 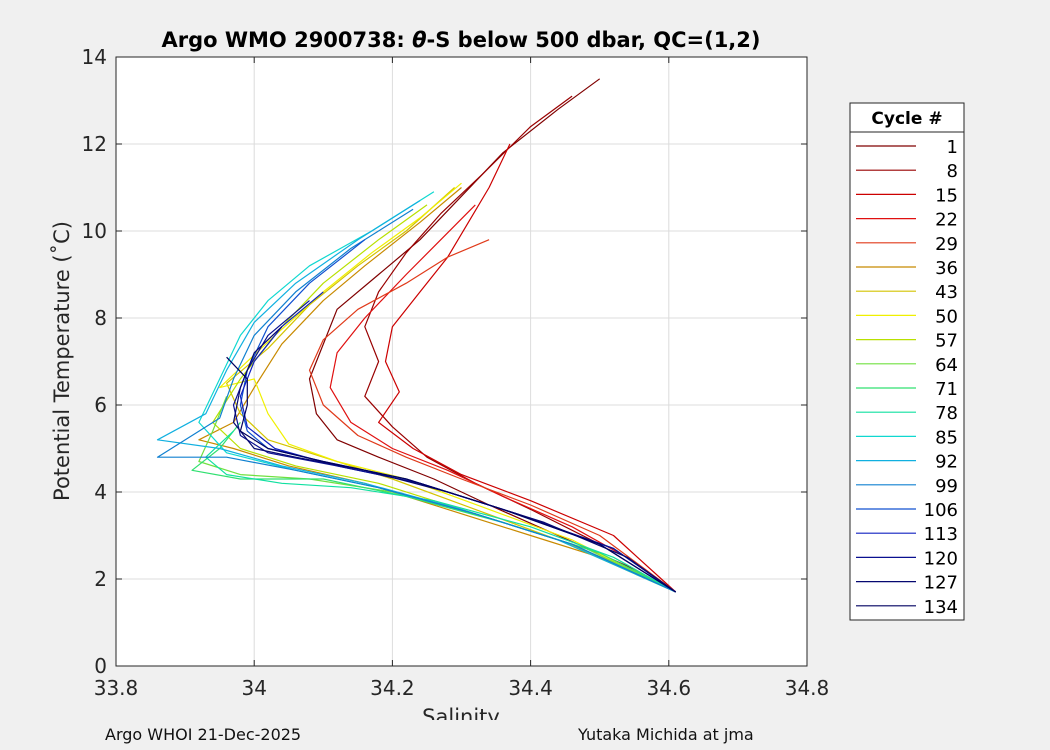 What do you see at coordinates (946, 437) in the screenshot?
I see `legend-label-cycle-85: 85` at bounding box center [946, 437].